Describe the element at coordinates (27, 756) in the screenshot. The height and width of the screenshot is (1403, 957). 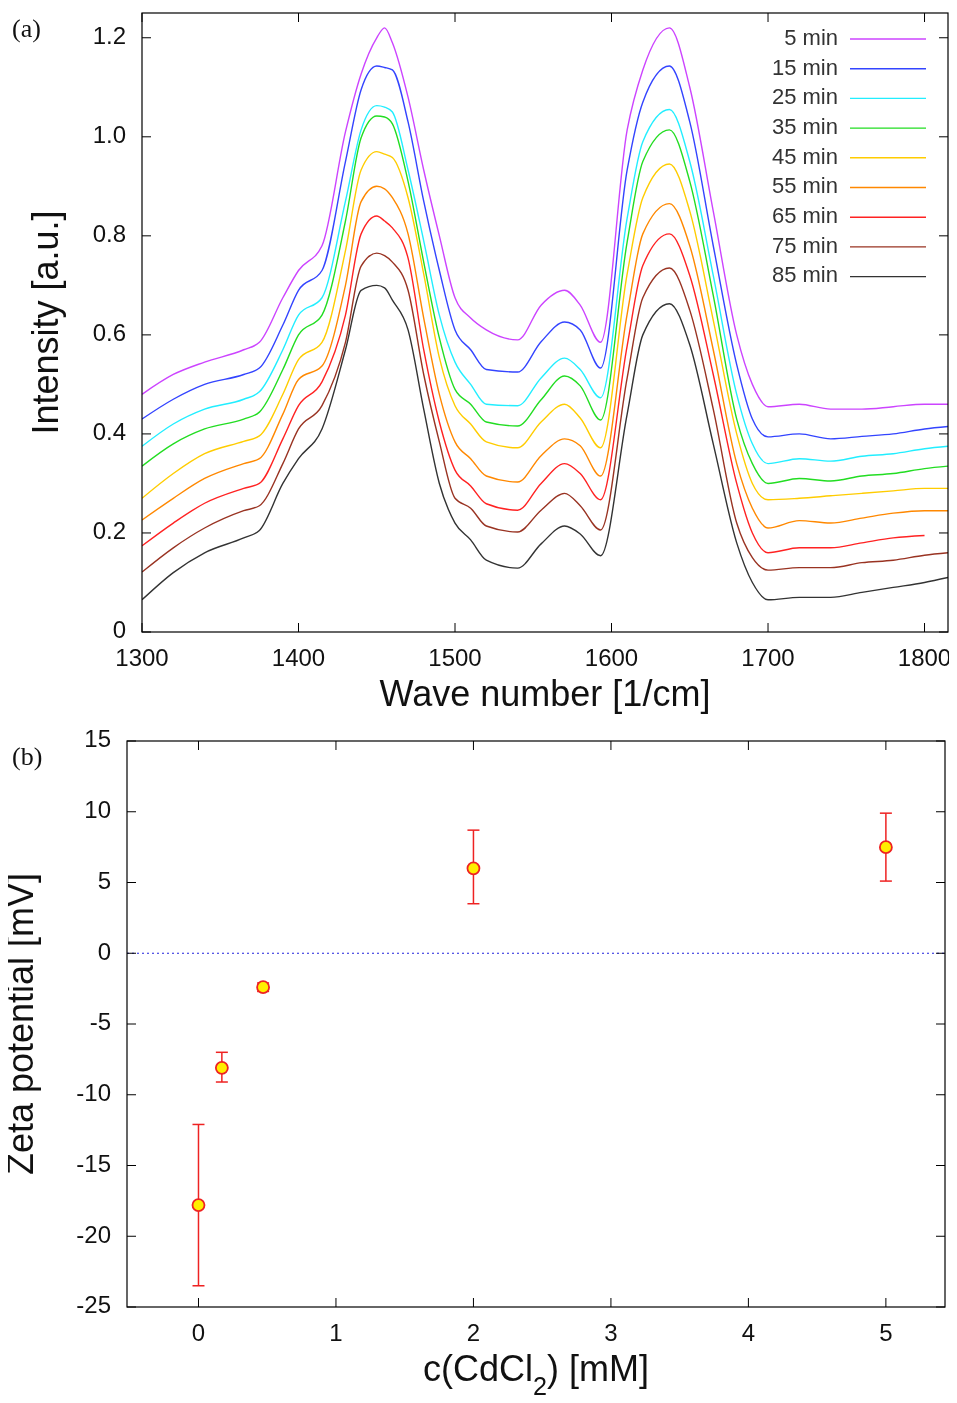
I see `text: (b)` at that location.